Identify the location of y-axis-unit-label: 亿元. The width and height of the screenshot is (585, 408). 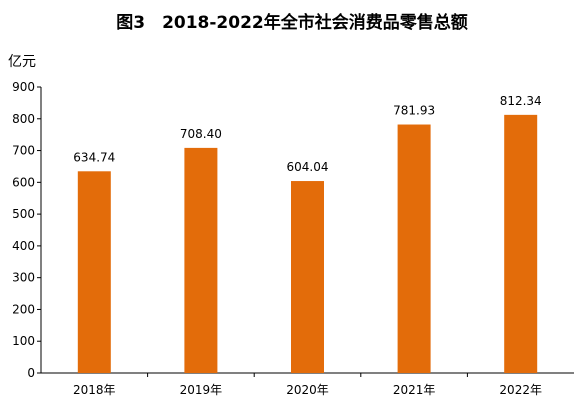
(22, 62).